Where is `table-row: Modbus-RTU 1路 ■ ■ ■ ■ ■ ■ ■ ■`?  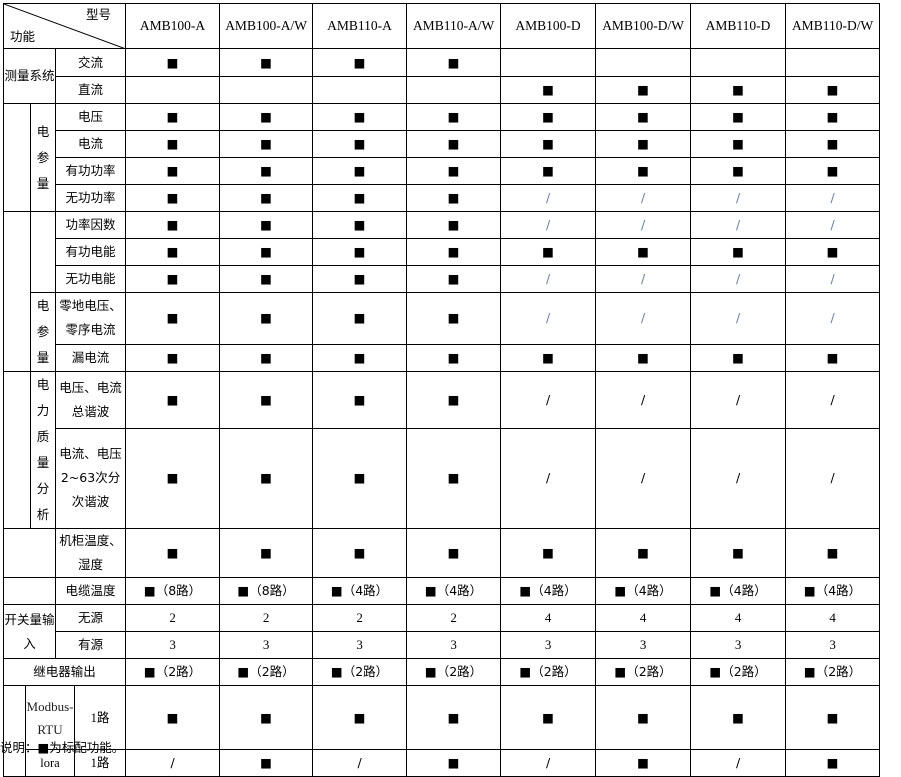
table-row: Modbus-RTU 1路 ■ ■ ■ ■ ■ ■ ■ ■ is located at coordinates (442, 731).